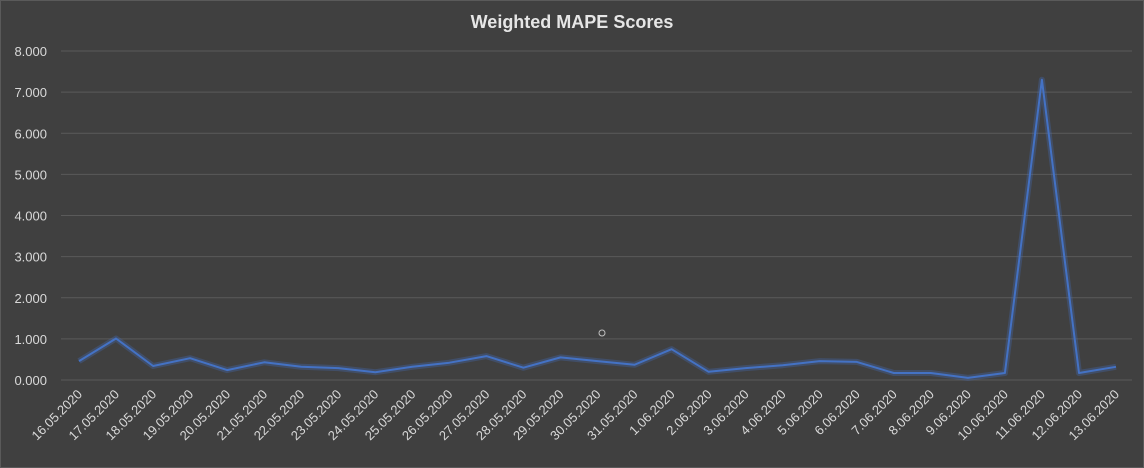 The height and width of the screenshot is (468, 1144). Describe the element at coordinates (30, 257) in the screenshot. I see `y-tick-label: 3.000` at that location.